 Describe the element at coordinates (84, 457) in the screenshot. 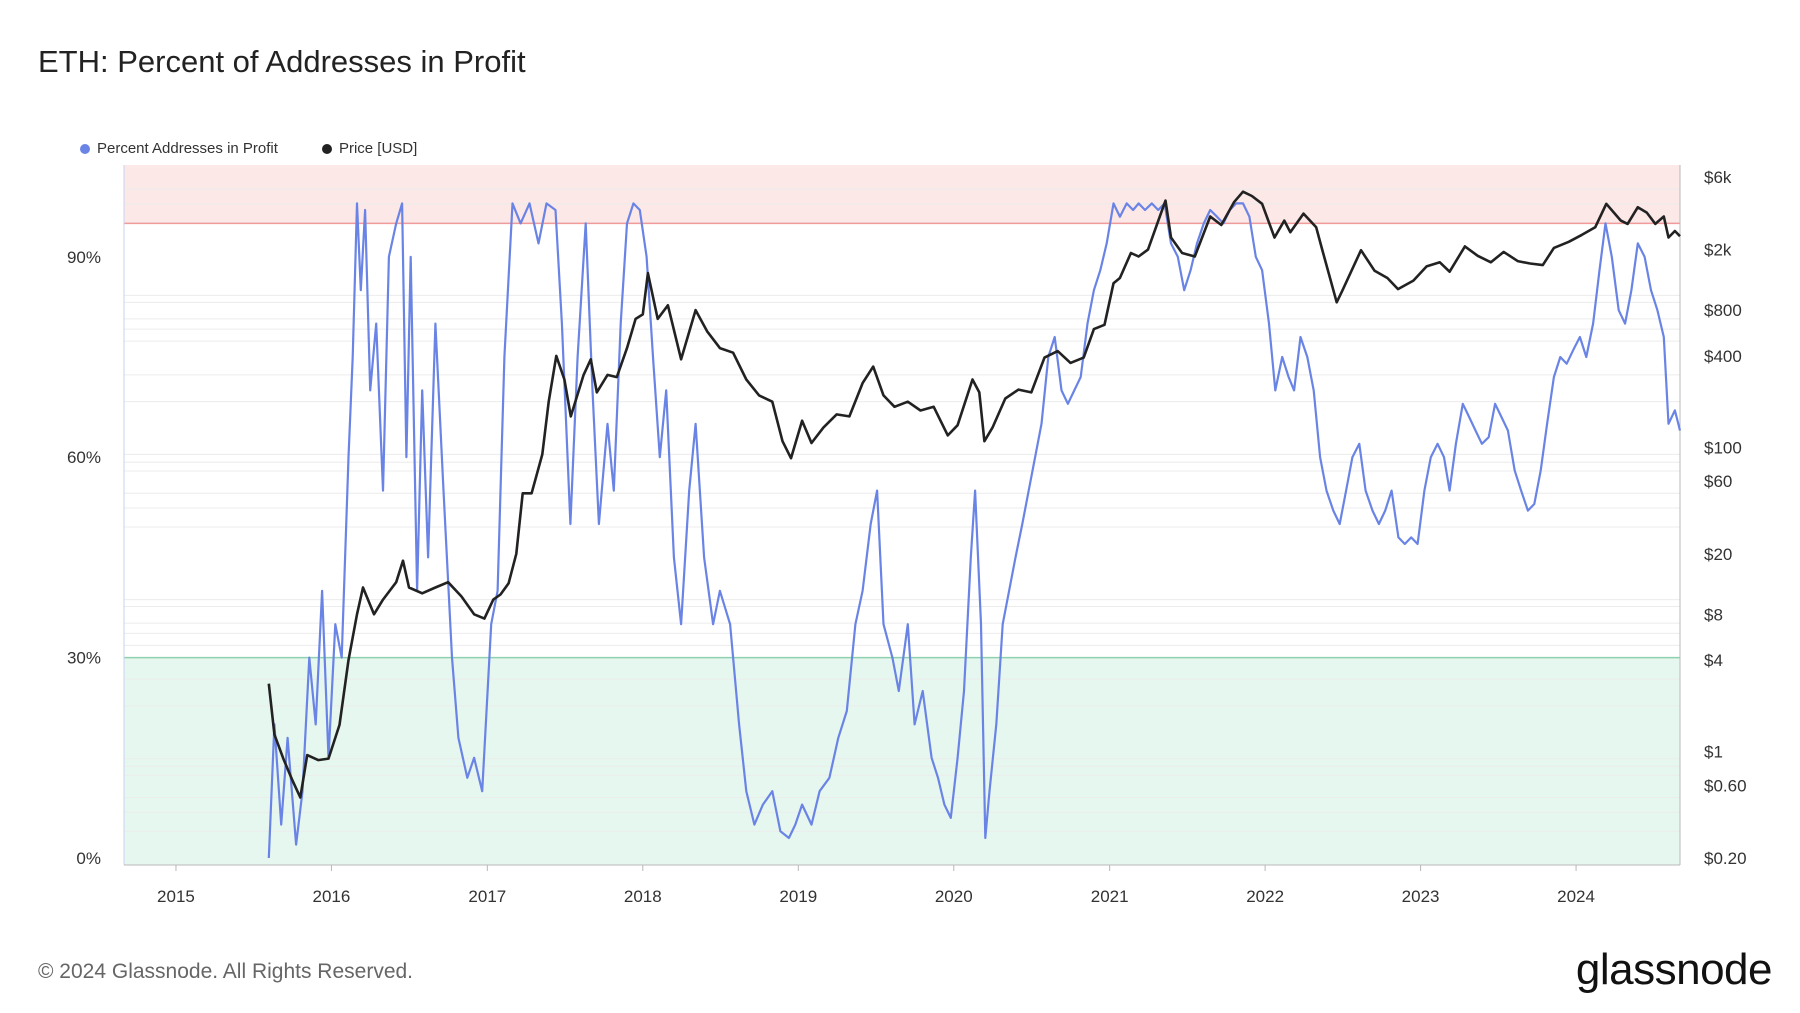

I see `y-left-tick-label: 60%` at that location.